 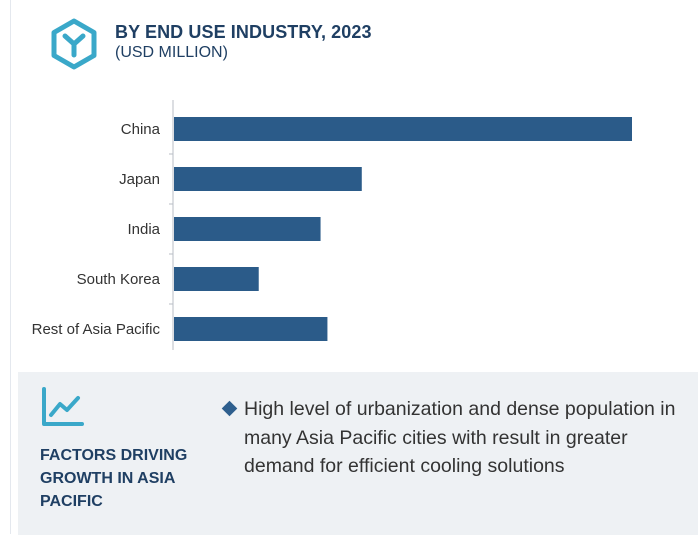 What do you see at coordinates (96, 329) in the screenshot?
I see `category-label: Rest of Asia Pacific` at bounding box center [96, 329].